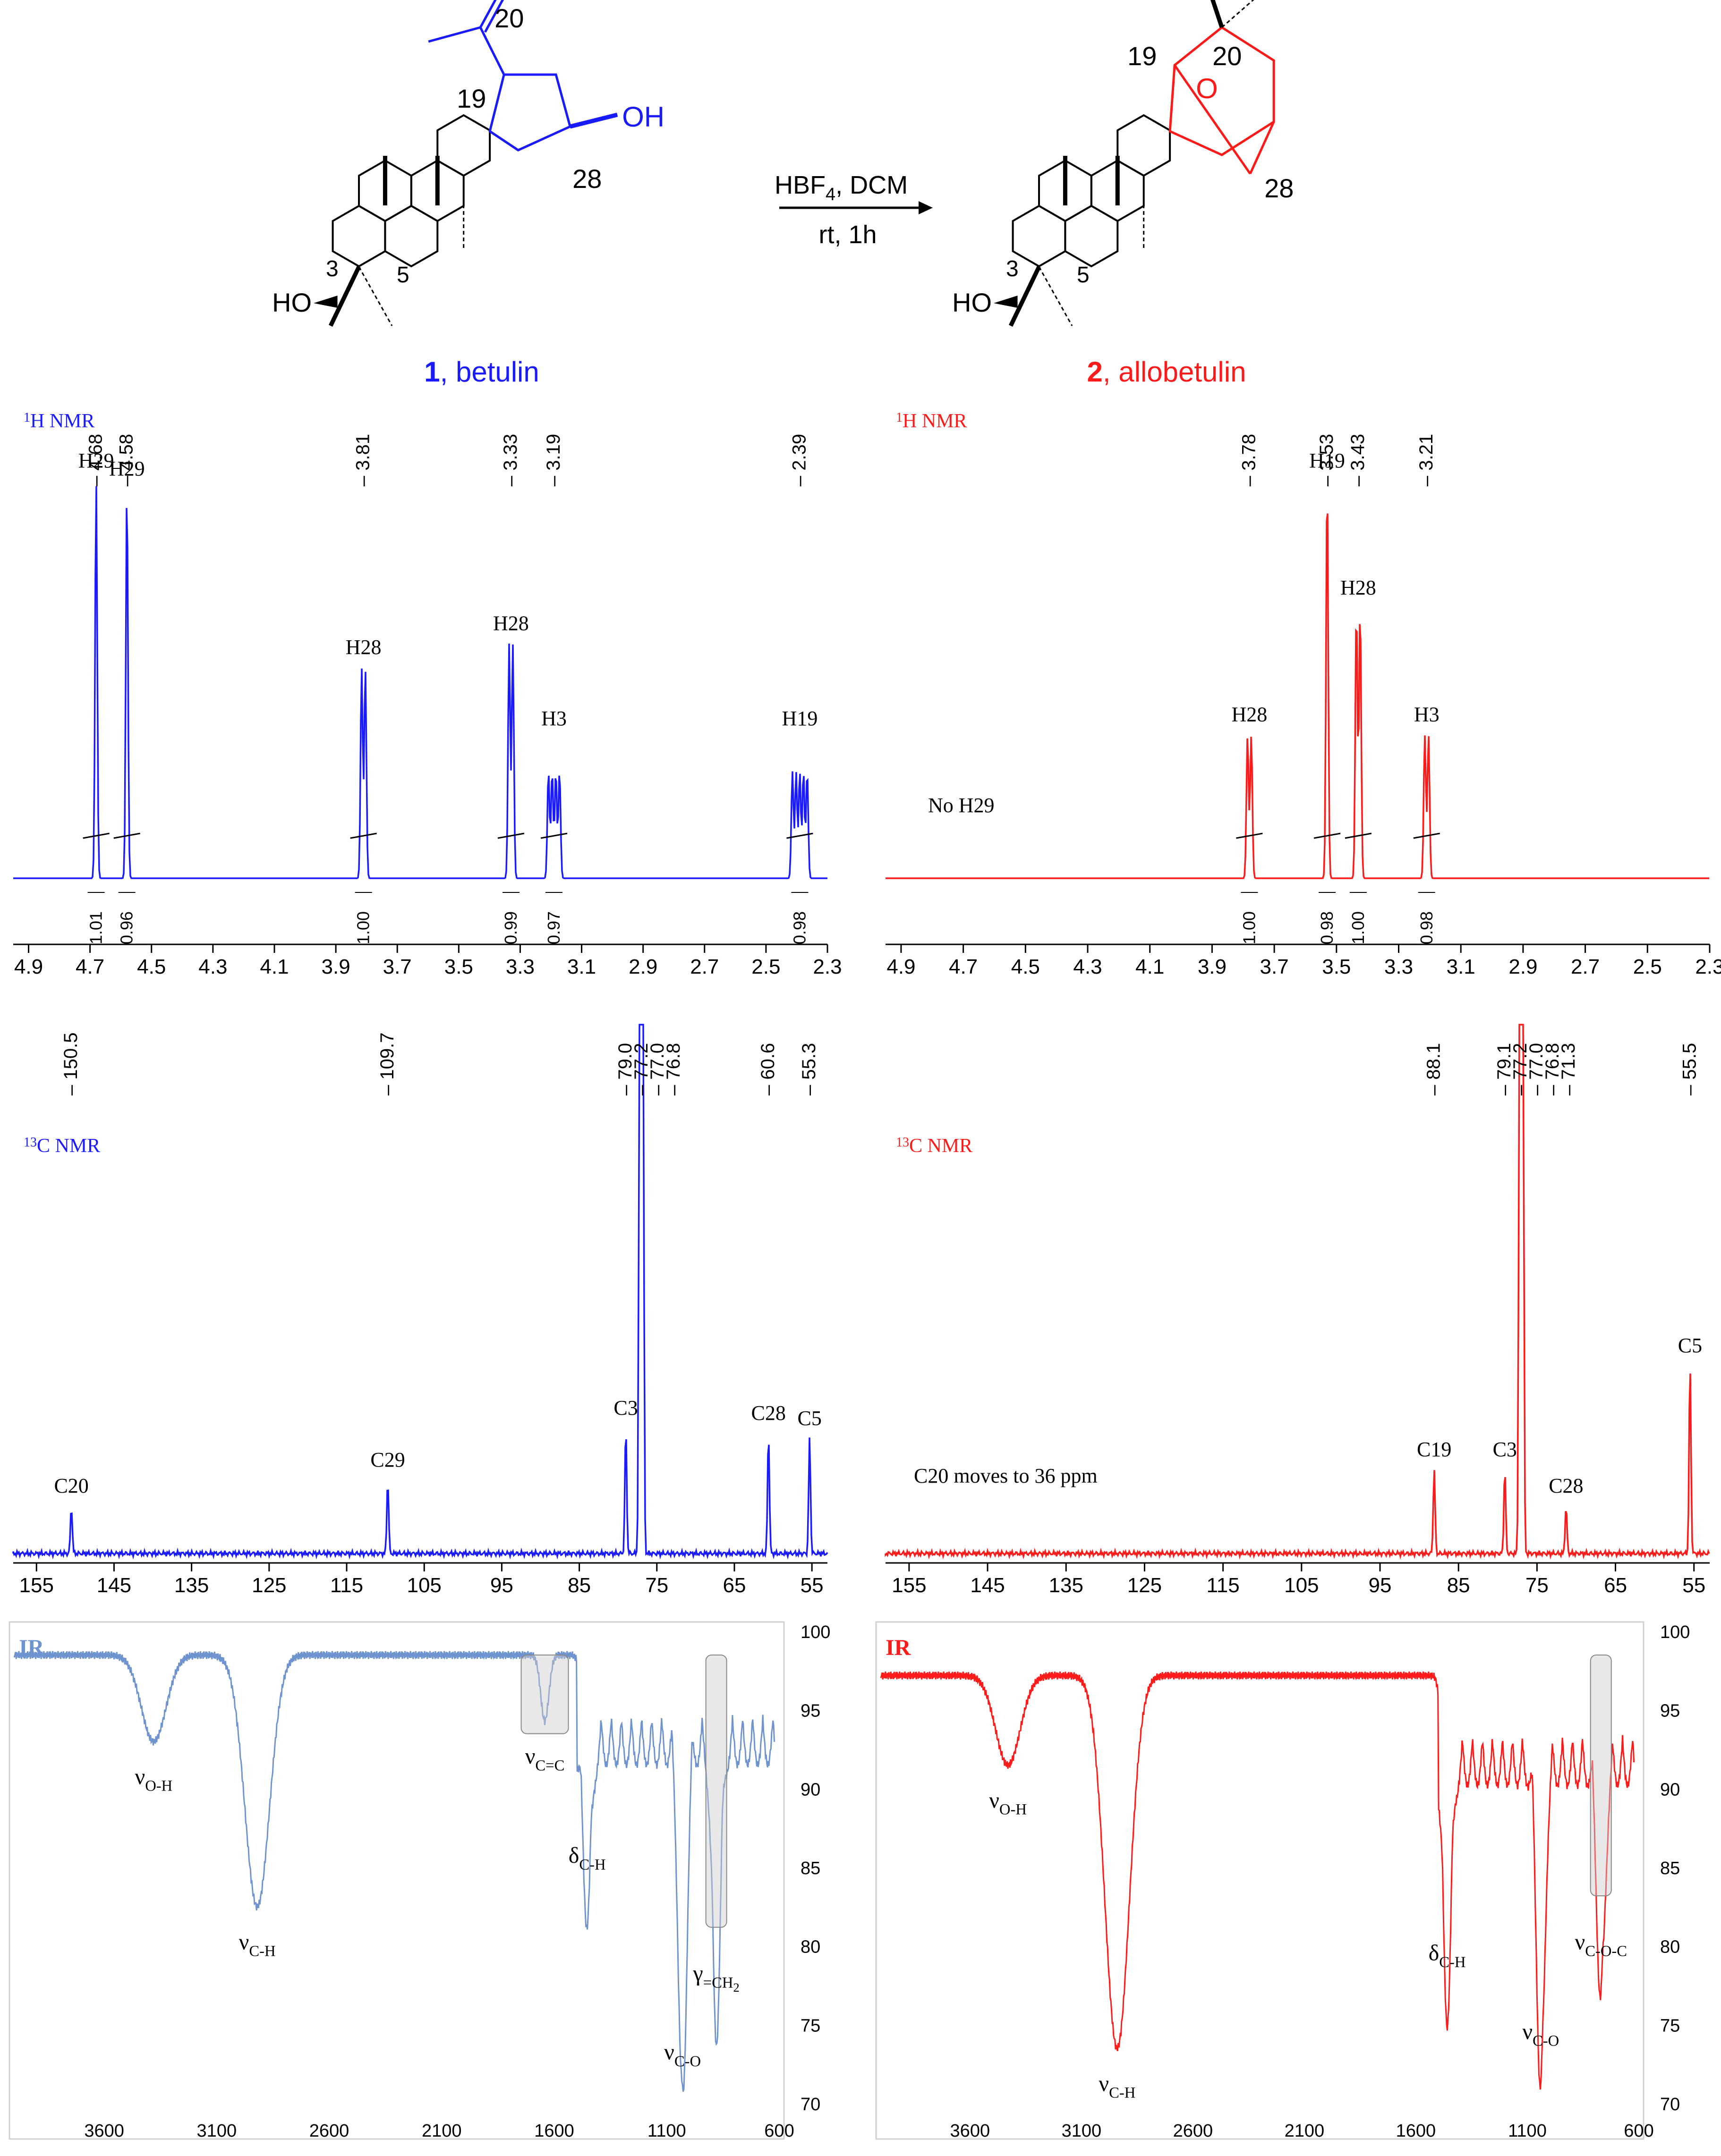  Describe the element at coordinates (471, 99) in the screenshot. I see `c19-label: 19` at that location.